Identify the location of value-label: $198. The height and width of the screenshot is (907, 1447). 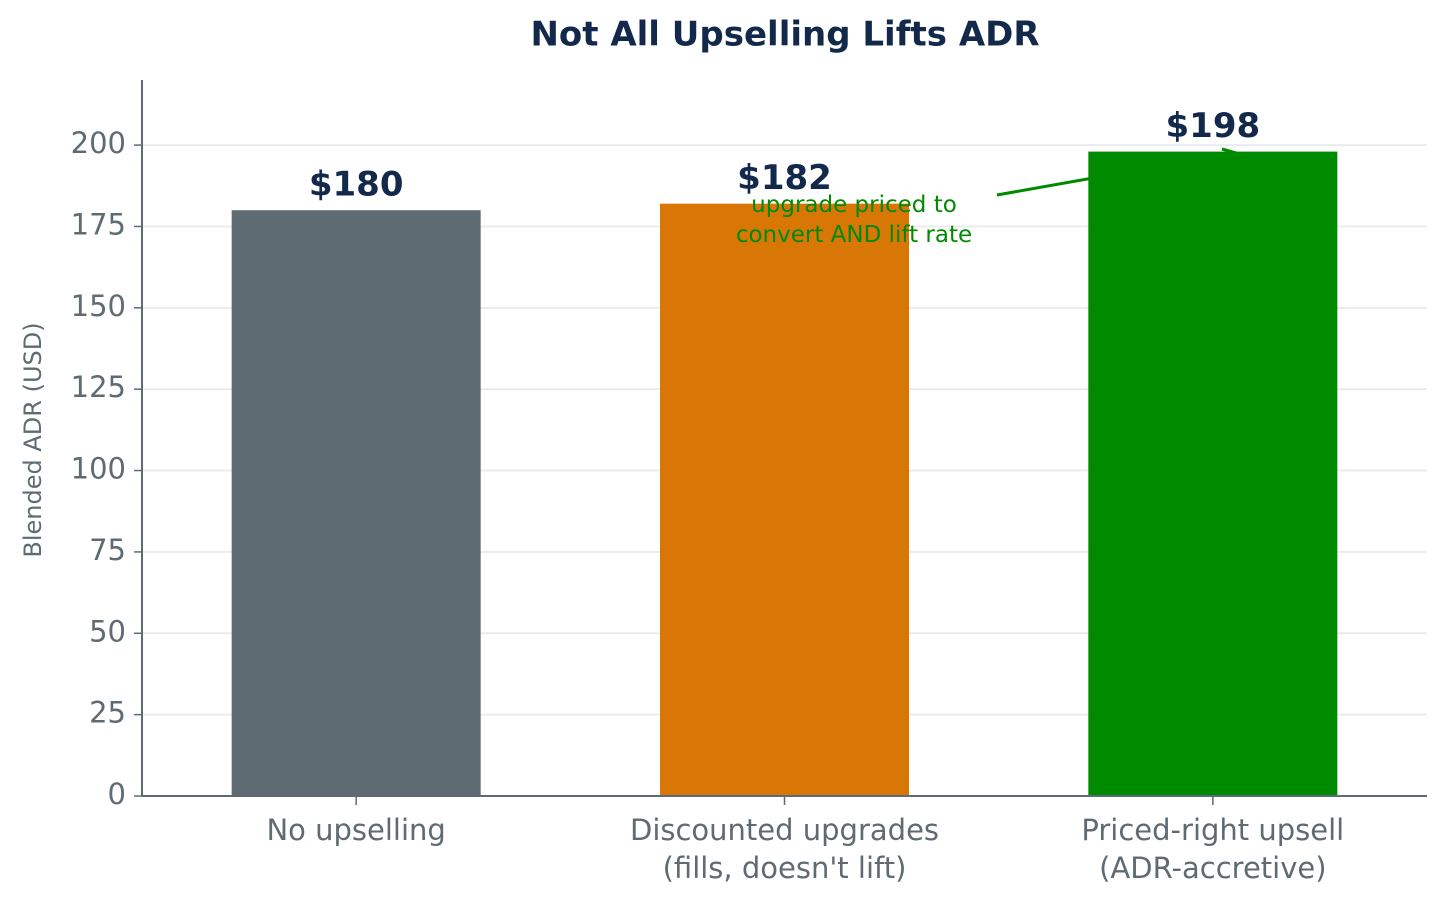
(1213, 126).